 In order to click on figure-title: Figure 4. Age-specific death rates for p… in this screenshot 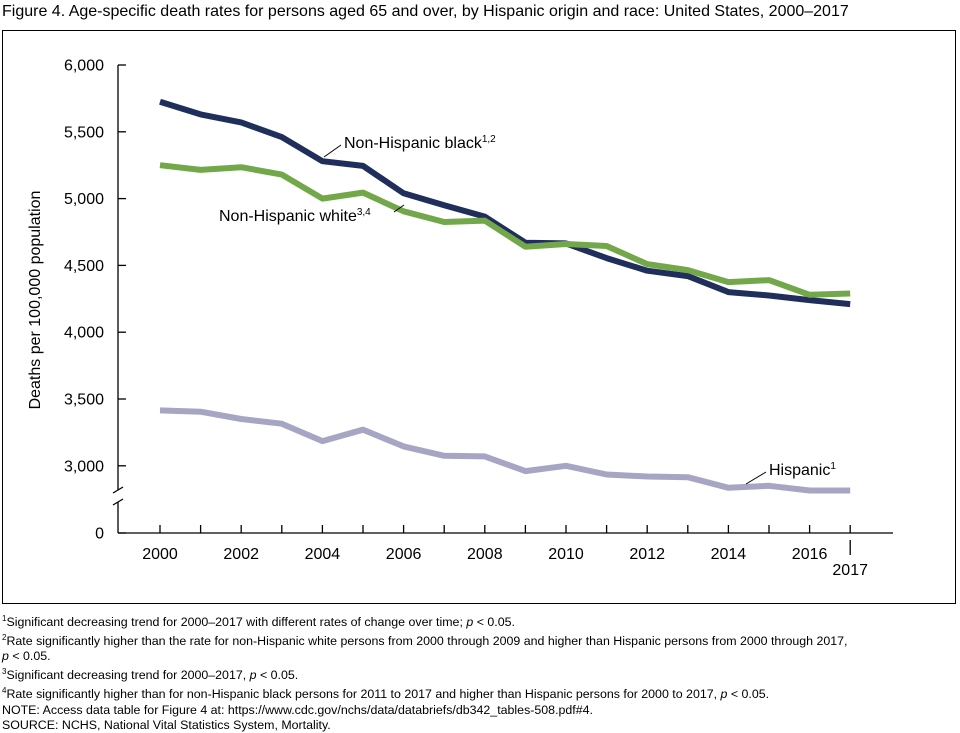, I will do `click(425, 11)`.